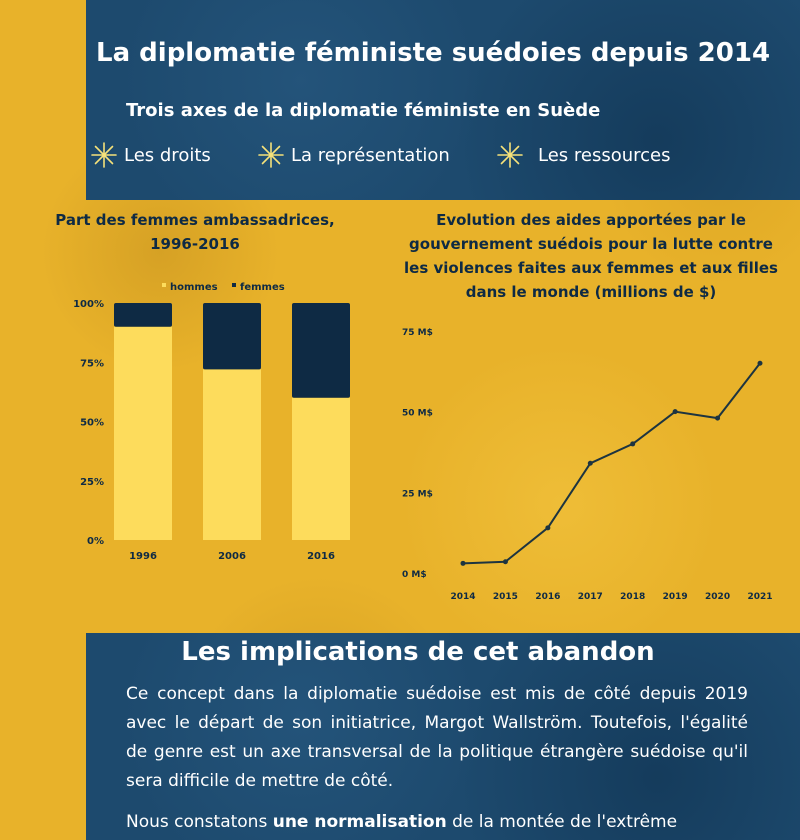  Describe the element at coordinates (414, 575) in the screenshot. I see `y-tick-label: 0 M$` at that location.